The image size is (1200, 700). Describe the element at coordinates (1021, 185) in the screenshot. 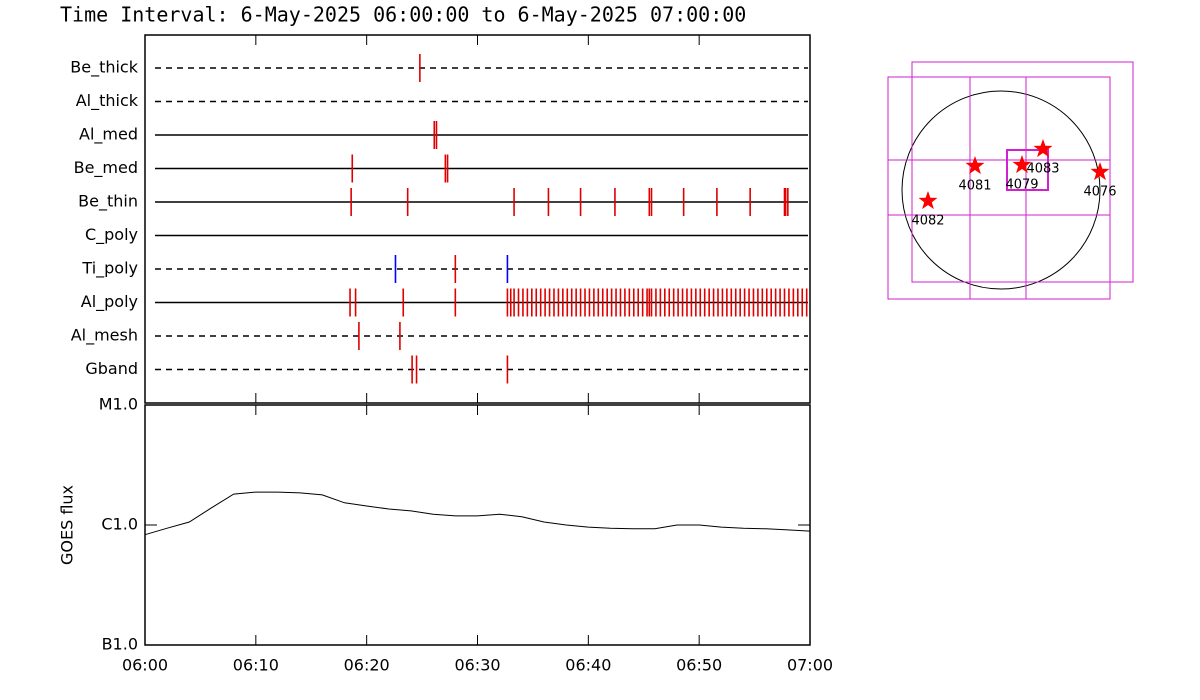

I see `region-label: 4079` at that location.